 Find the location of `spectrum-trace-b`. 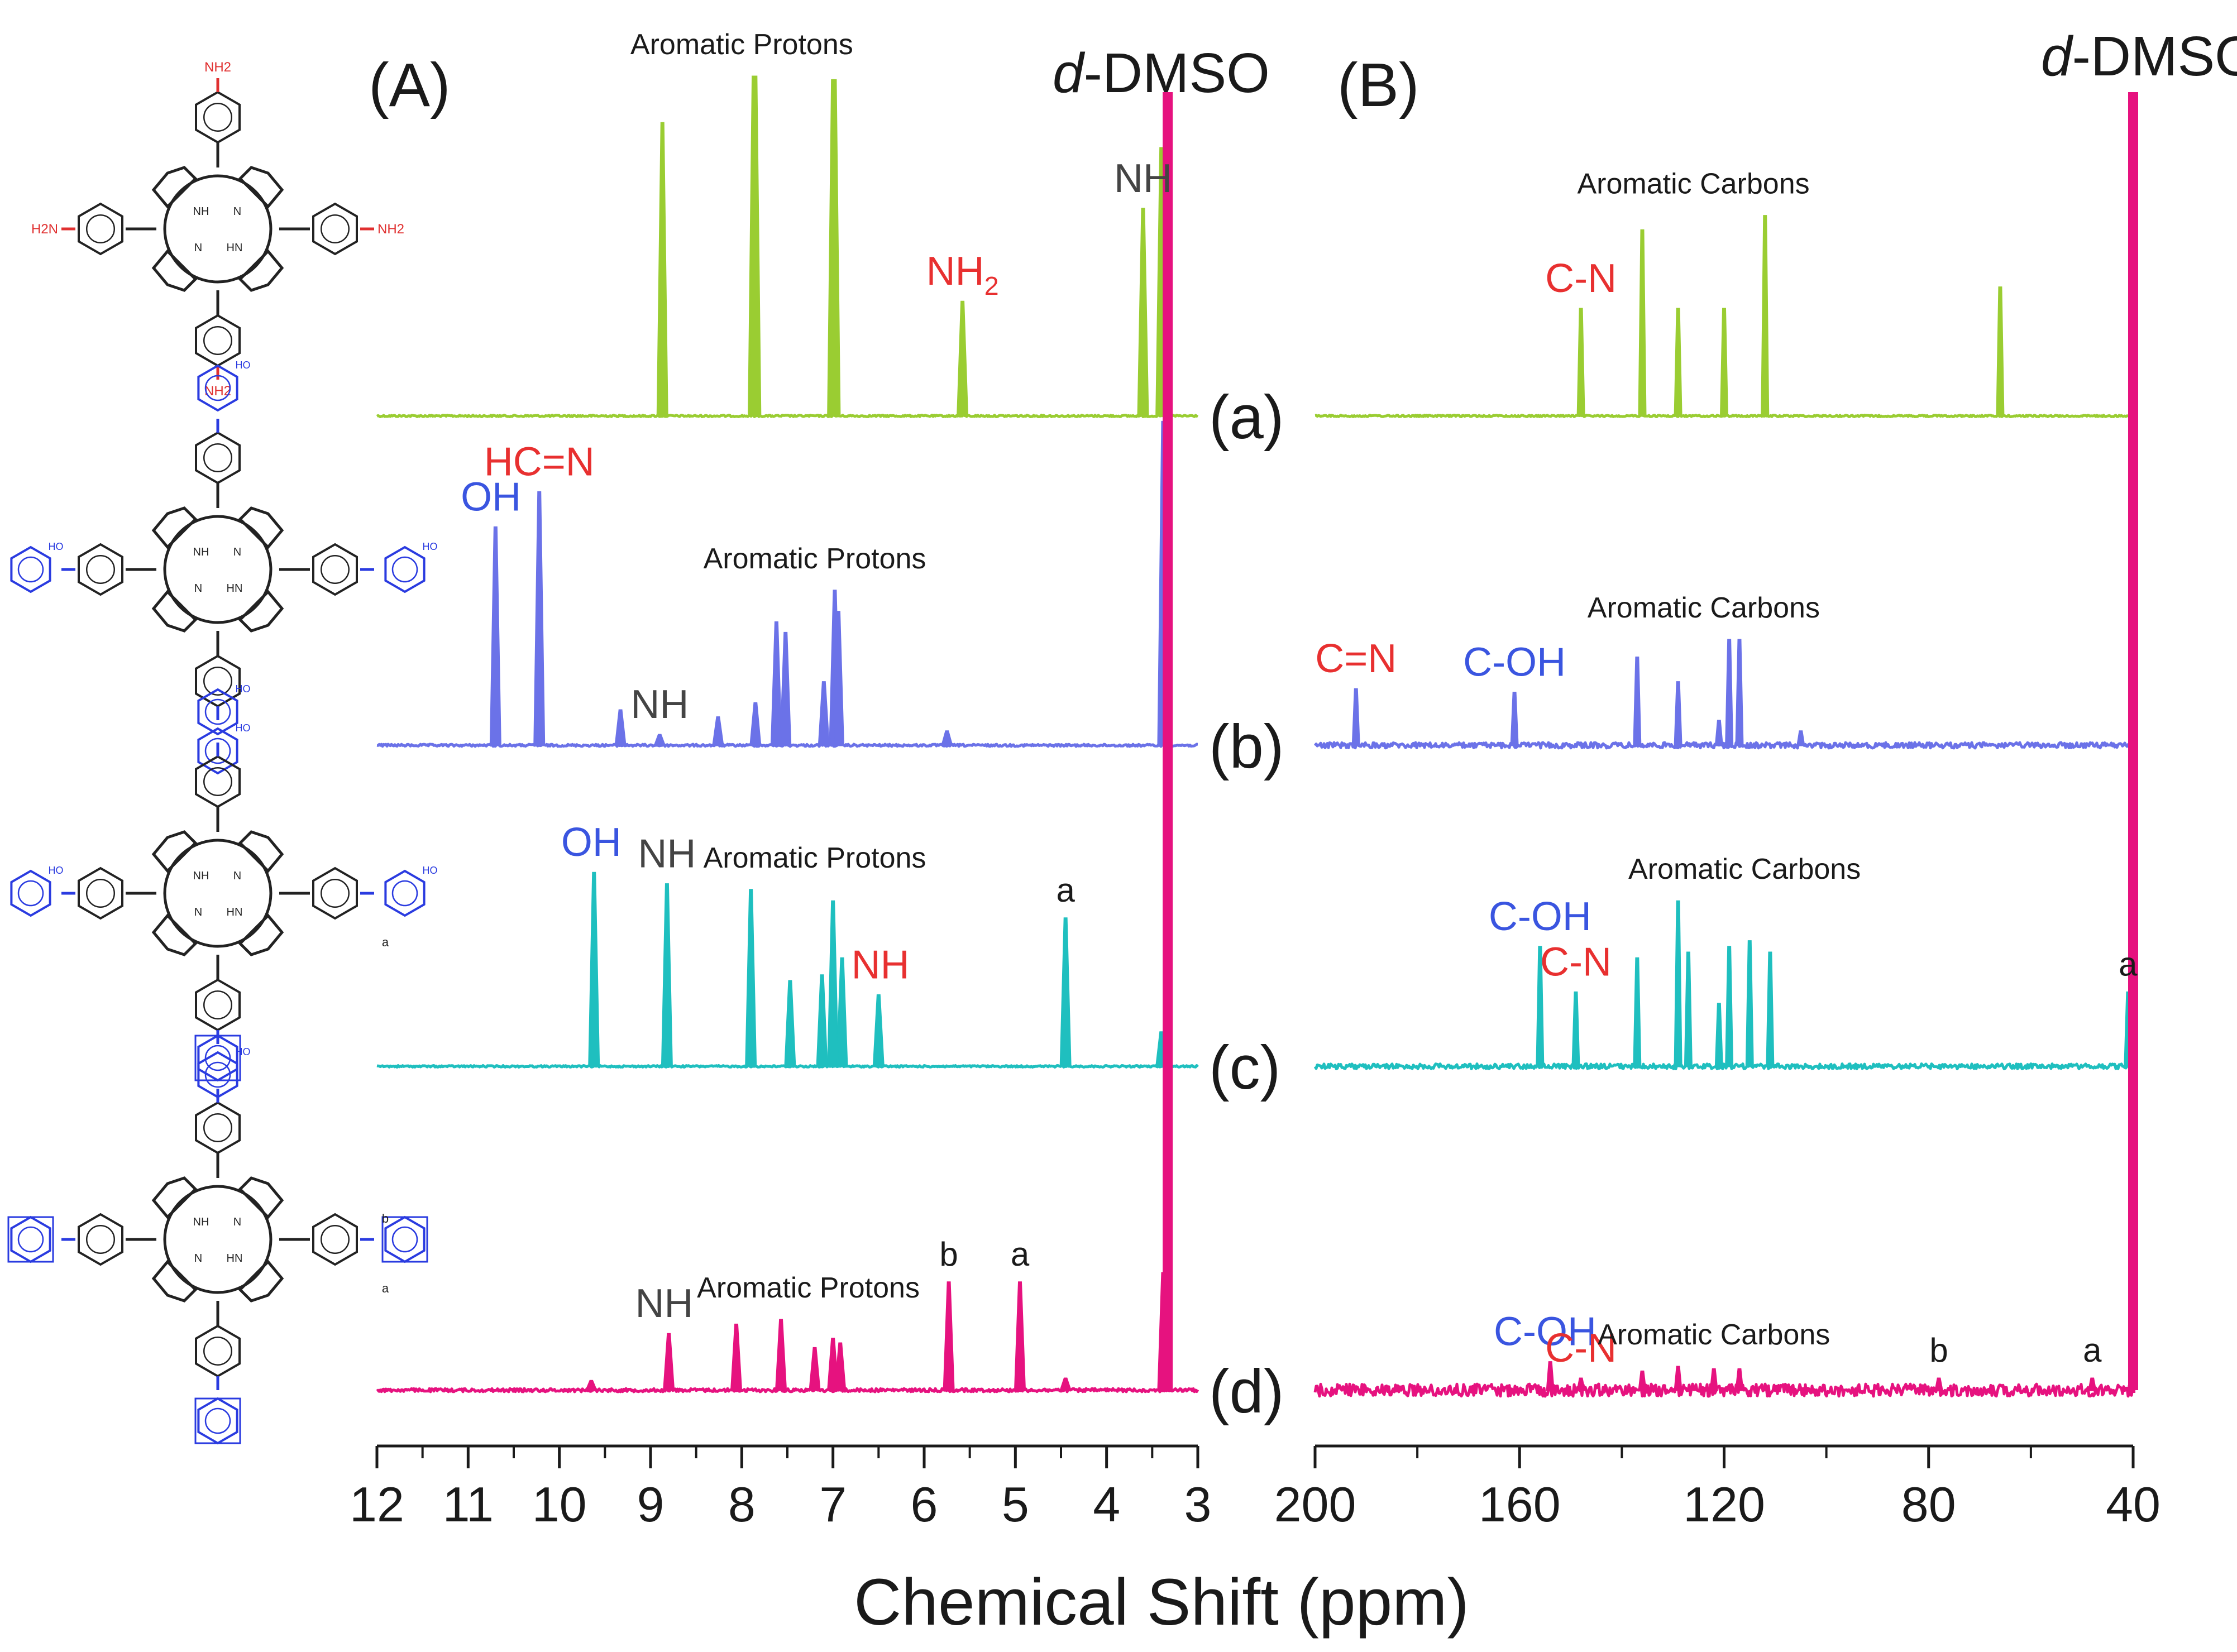

spectrum-trace-b is located at coordinates (1723, 745).